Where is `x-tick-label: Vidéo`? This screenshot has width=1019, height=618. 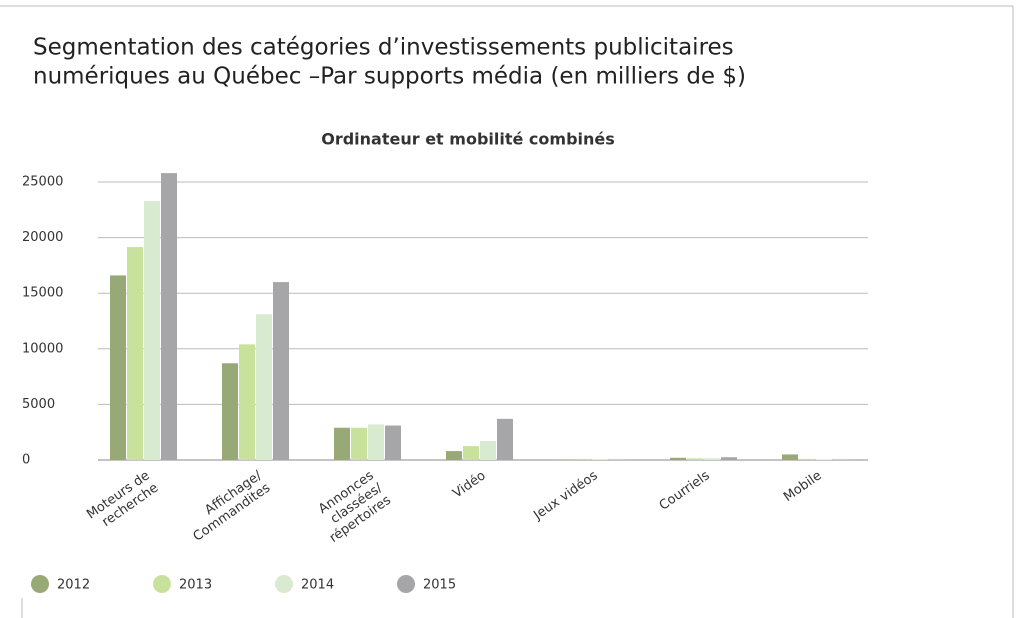
x-tick-label: Vidéo is located at coordinates (469, 484).